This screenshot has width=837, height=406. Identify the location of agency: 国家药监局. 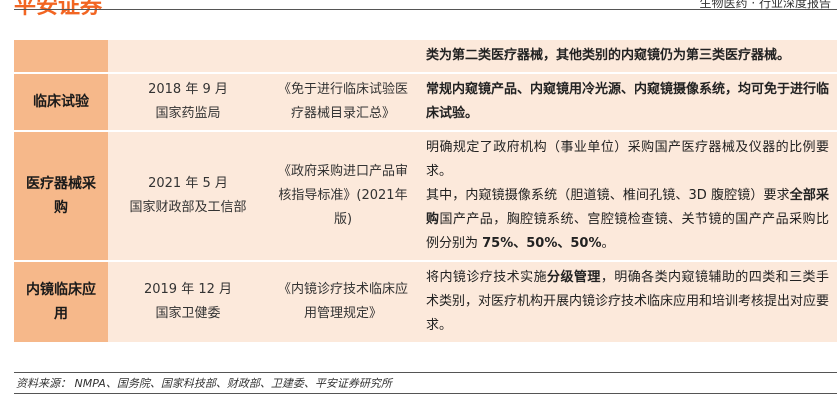
(188, 113).